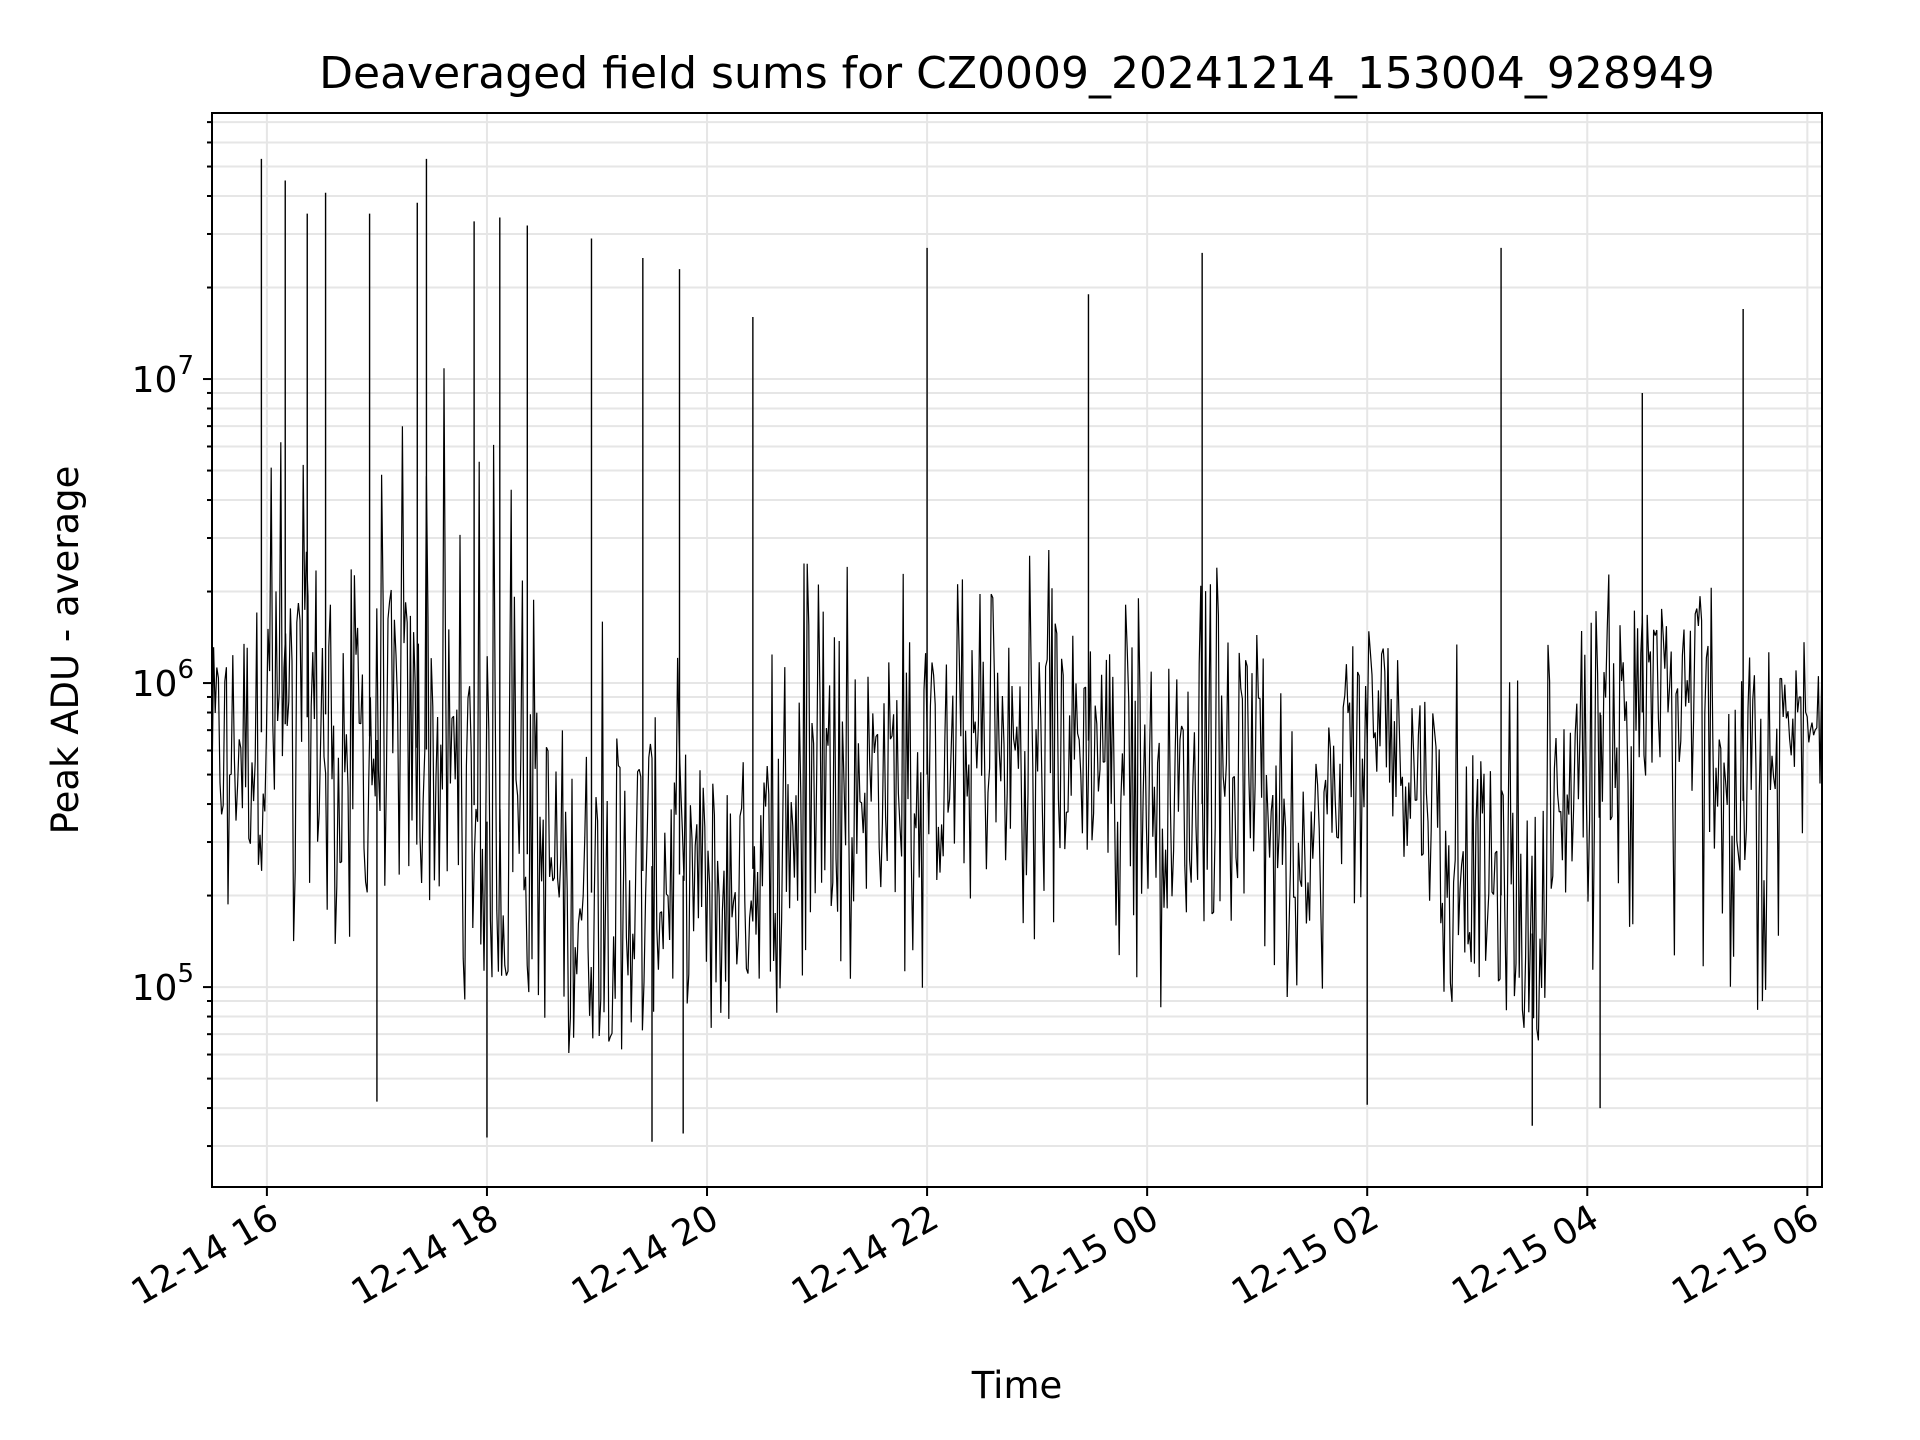 This screenshot has width=1920, height=1440. Describe the element at coordinates (65, 650) in the screenshot. I see `y-axis-label: Peak ADU - average` at that location.